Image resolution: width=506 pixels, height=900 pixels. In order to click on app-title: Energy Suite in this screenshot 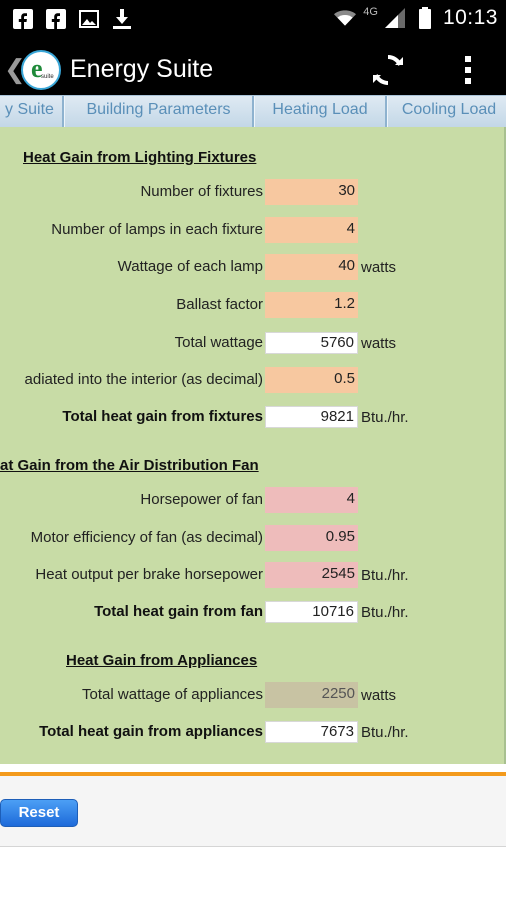, I will do `click(142, 69)`.